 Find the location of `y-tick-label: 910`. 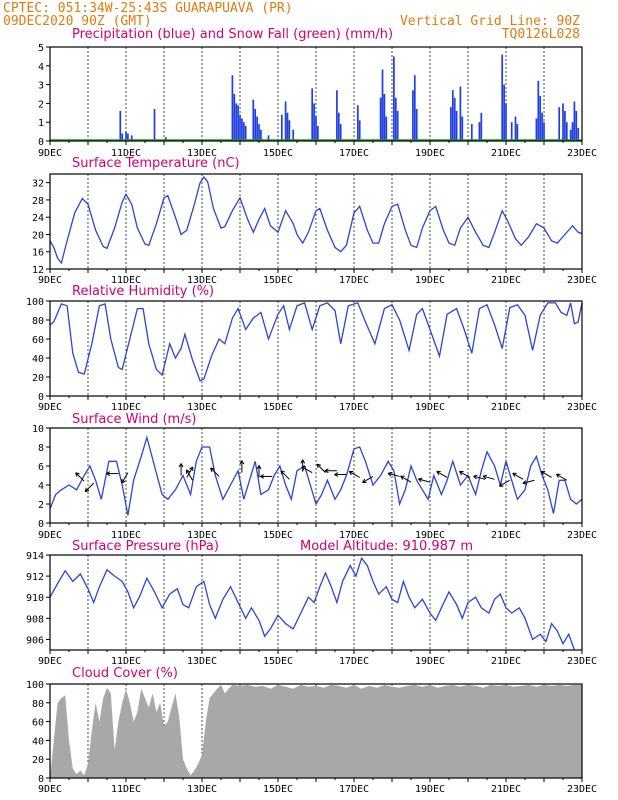

y-tick-label: 910 is located at coordinates (35, 598).